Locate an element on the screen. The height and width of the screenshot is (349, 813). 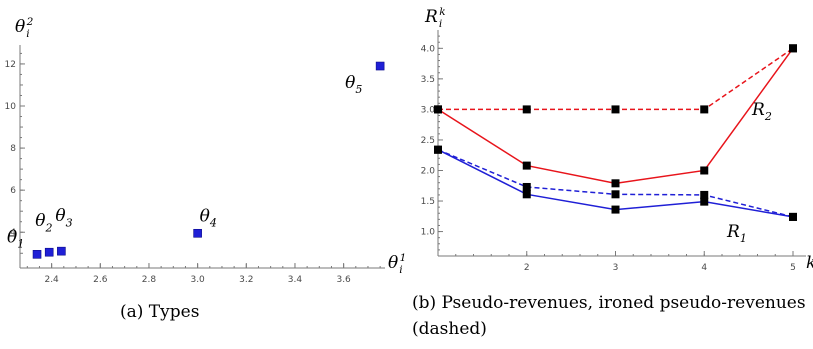
x-tick-label: 3.4 is located at coordinates (295, 280).